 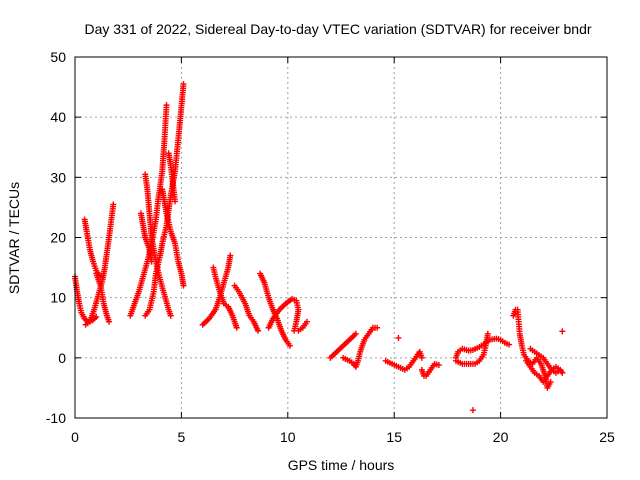 I want to click on x-tick-label: 0, so click(x=75, y=437).